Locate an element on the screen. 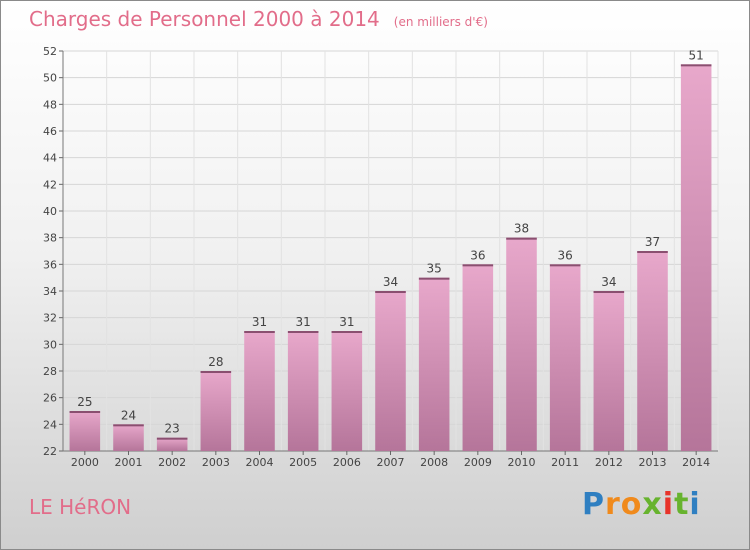 Image resolution: width=750 pixels, height=550 pixels. x-tick-label: 2009 is located at coordinates (478, 462).